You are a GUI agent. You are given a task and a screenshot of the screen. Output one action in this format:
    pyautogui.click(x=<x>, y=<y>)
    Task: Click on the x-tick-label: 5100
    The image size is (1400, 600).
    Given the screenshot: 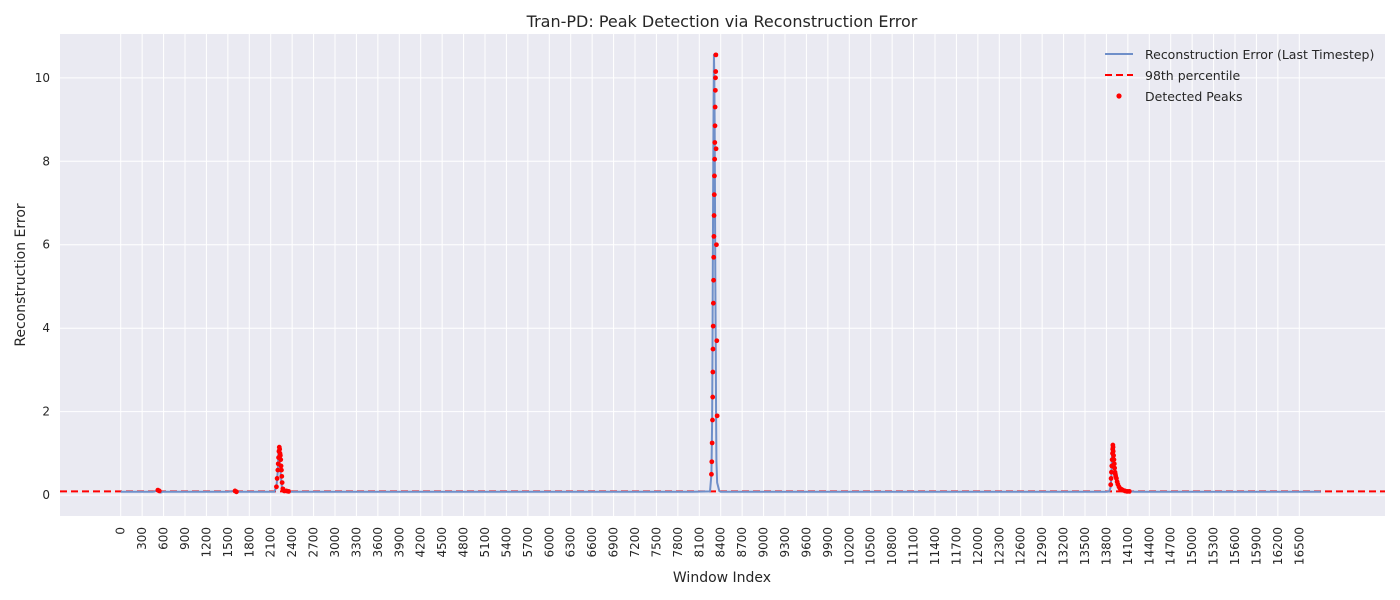 What is the action you would take?
    pyautogui.click(x=485, y=542)
    